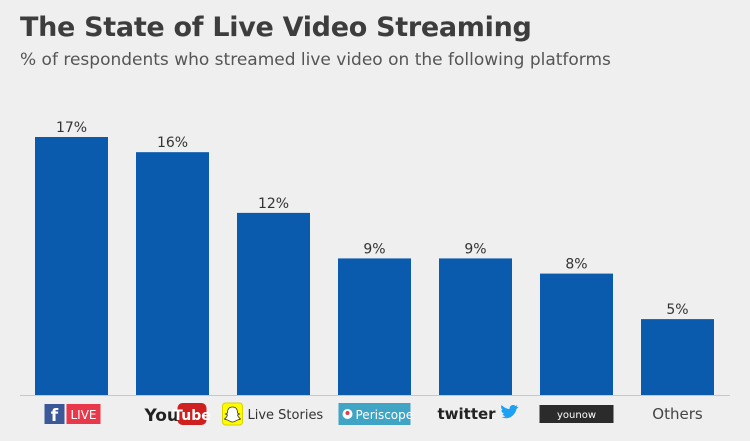 This screenshot has width=750, height=441. I want to click on value-label-3: 12%, so click(273, 204).